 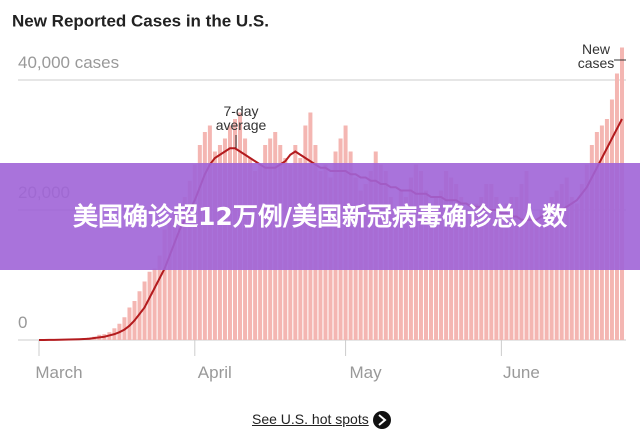 What do you see at coordinates (58, 372) in the screenshot?
I see `x-tick-label: March` at bounding box center [58, 372].